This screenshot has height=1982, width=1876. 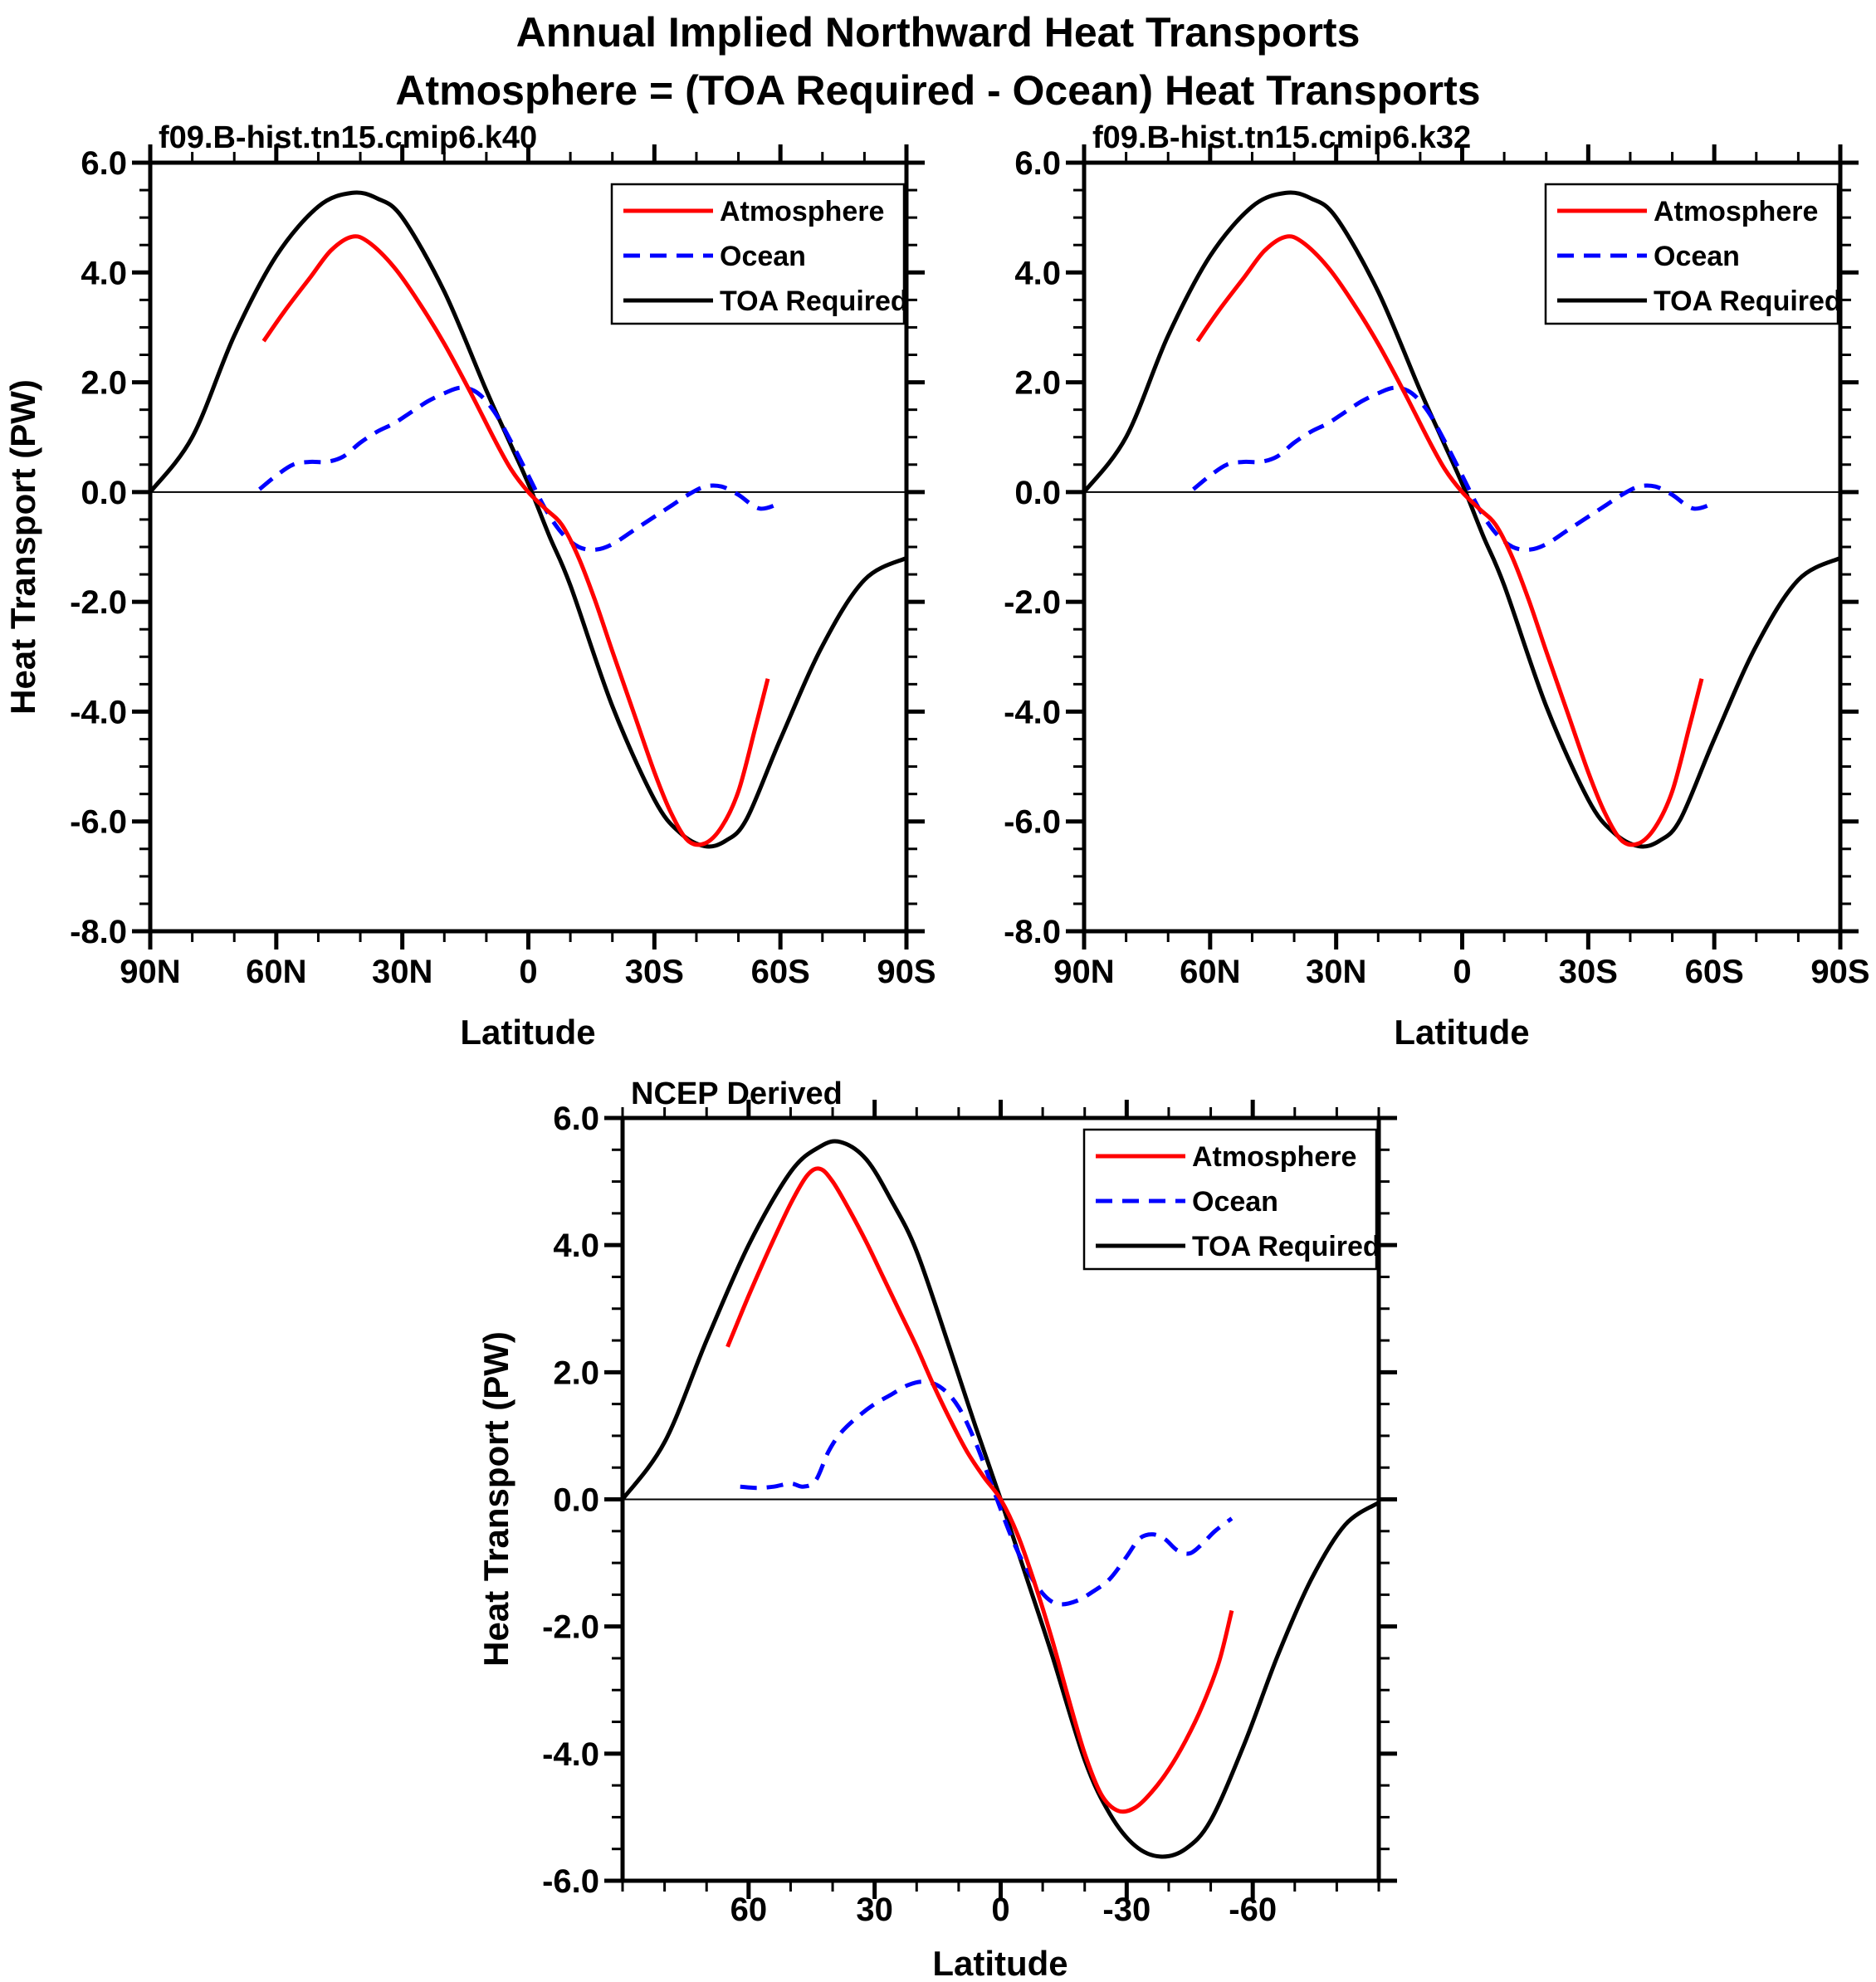 I want to click on panel3-ylabel: Heat Transport (PW), so click(x=495, y=1499).